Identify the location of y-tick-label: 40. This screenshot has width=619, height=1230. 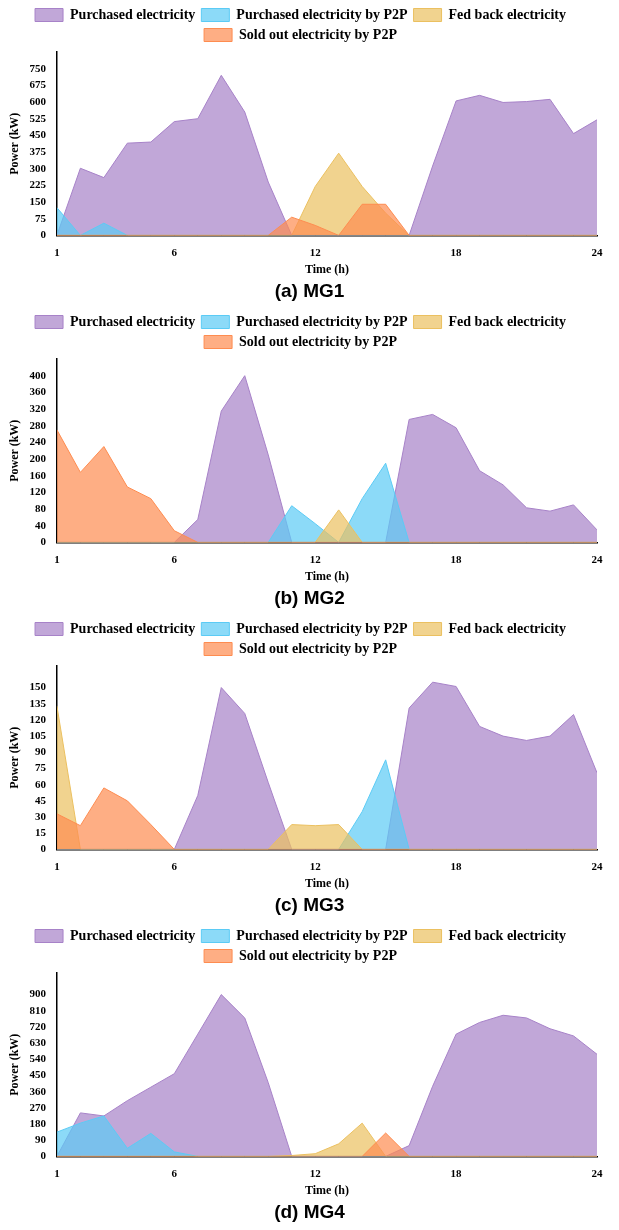
(40, 524).